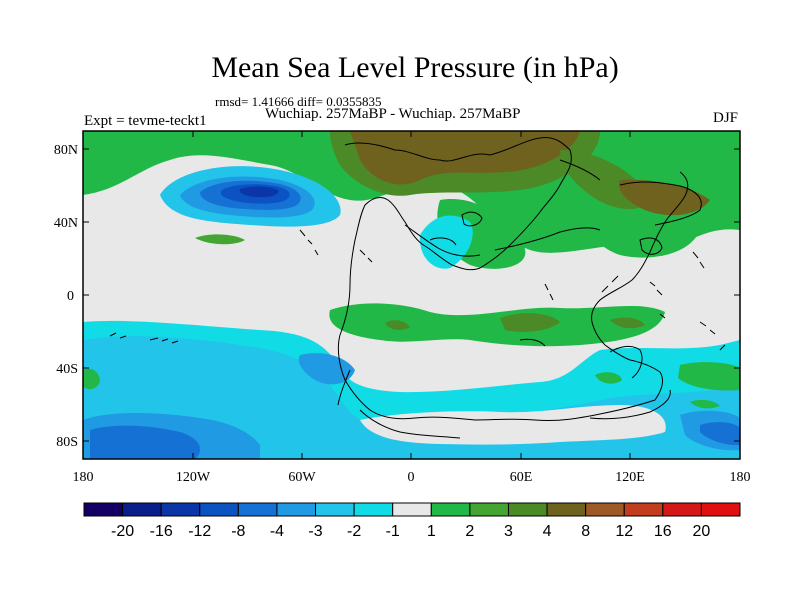 The width and height of the screenshot is (800, 600). I want to click on lat-tick-label: 40S, so click(67, 369).